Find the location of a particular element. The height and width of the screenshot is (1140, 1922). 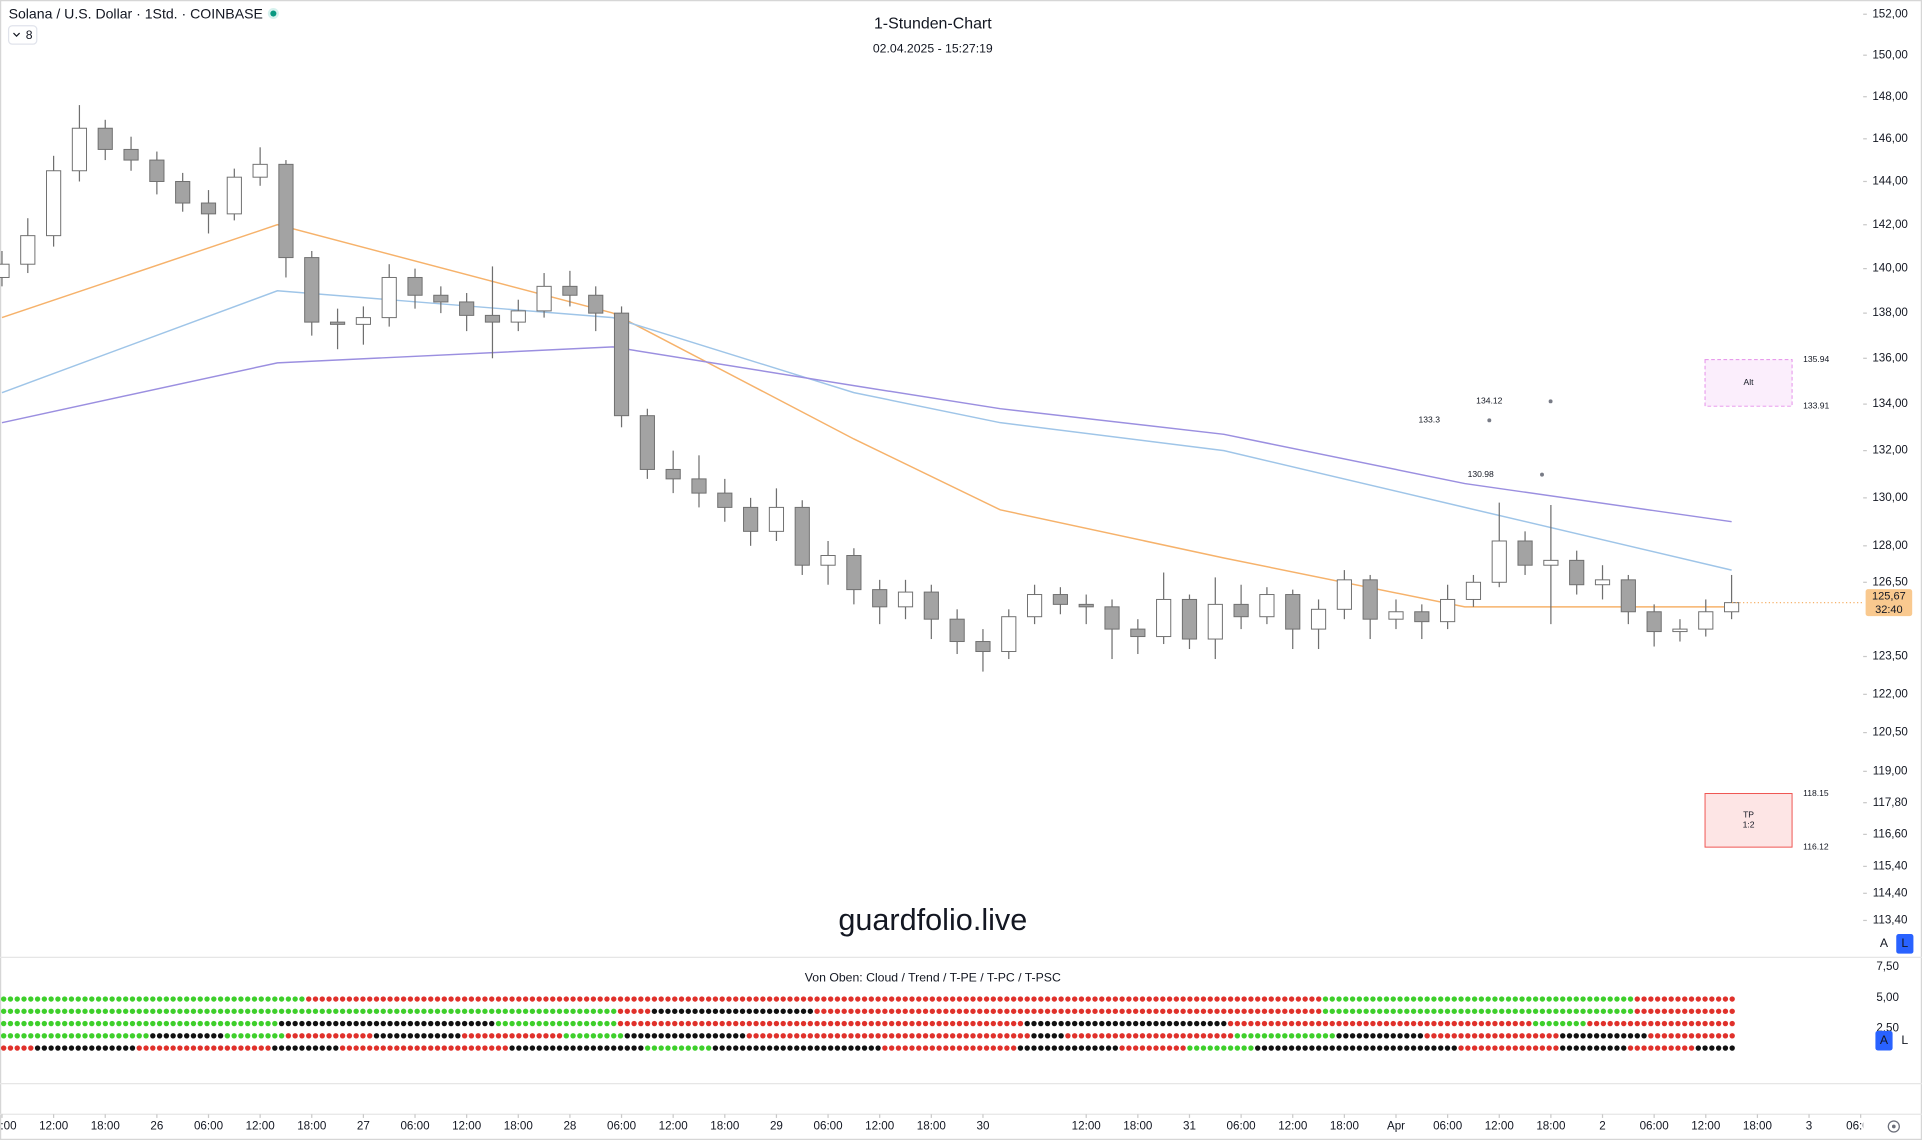

indicator-toggle is located at coordinates (22, 35).